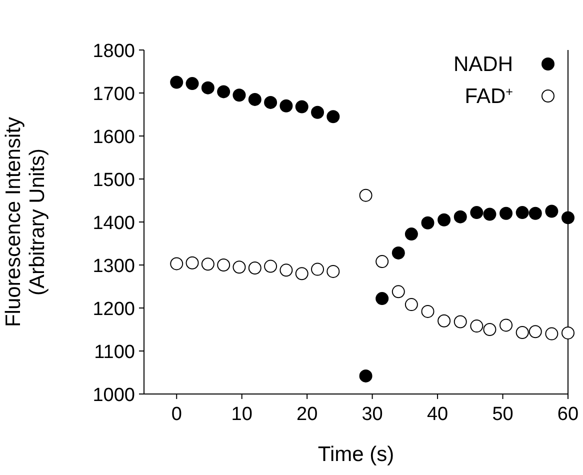 This screenshot has width=583, height=475. Describe the element at coordinates (568, 414) in the screenshot. I see `x-tick-label: 60` at that location.